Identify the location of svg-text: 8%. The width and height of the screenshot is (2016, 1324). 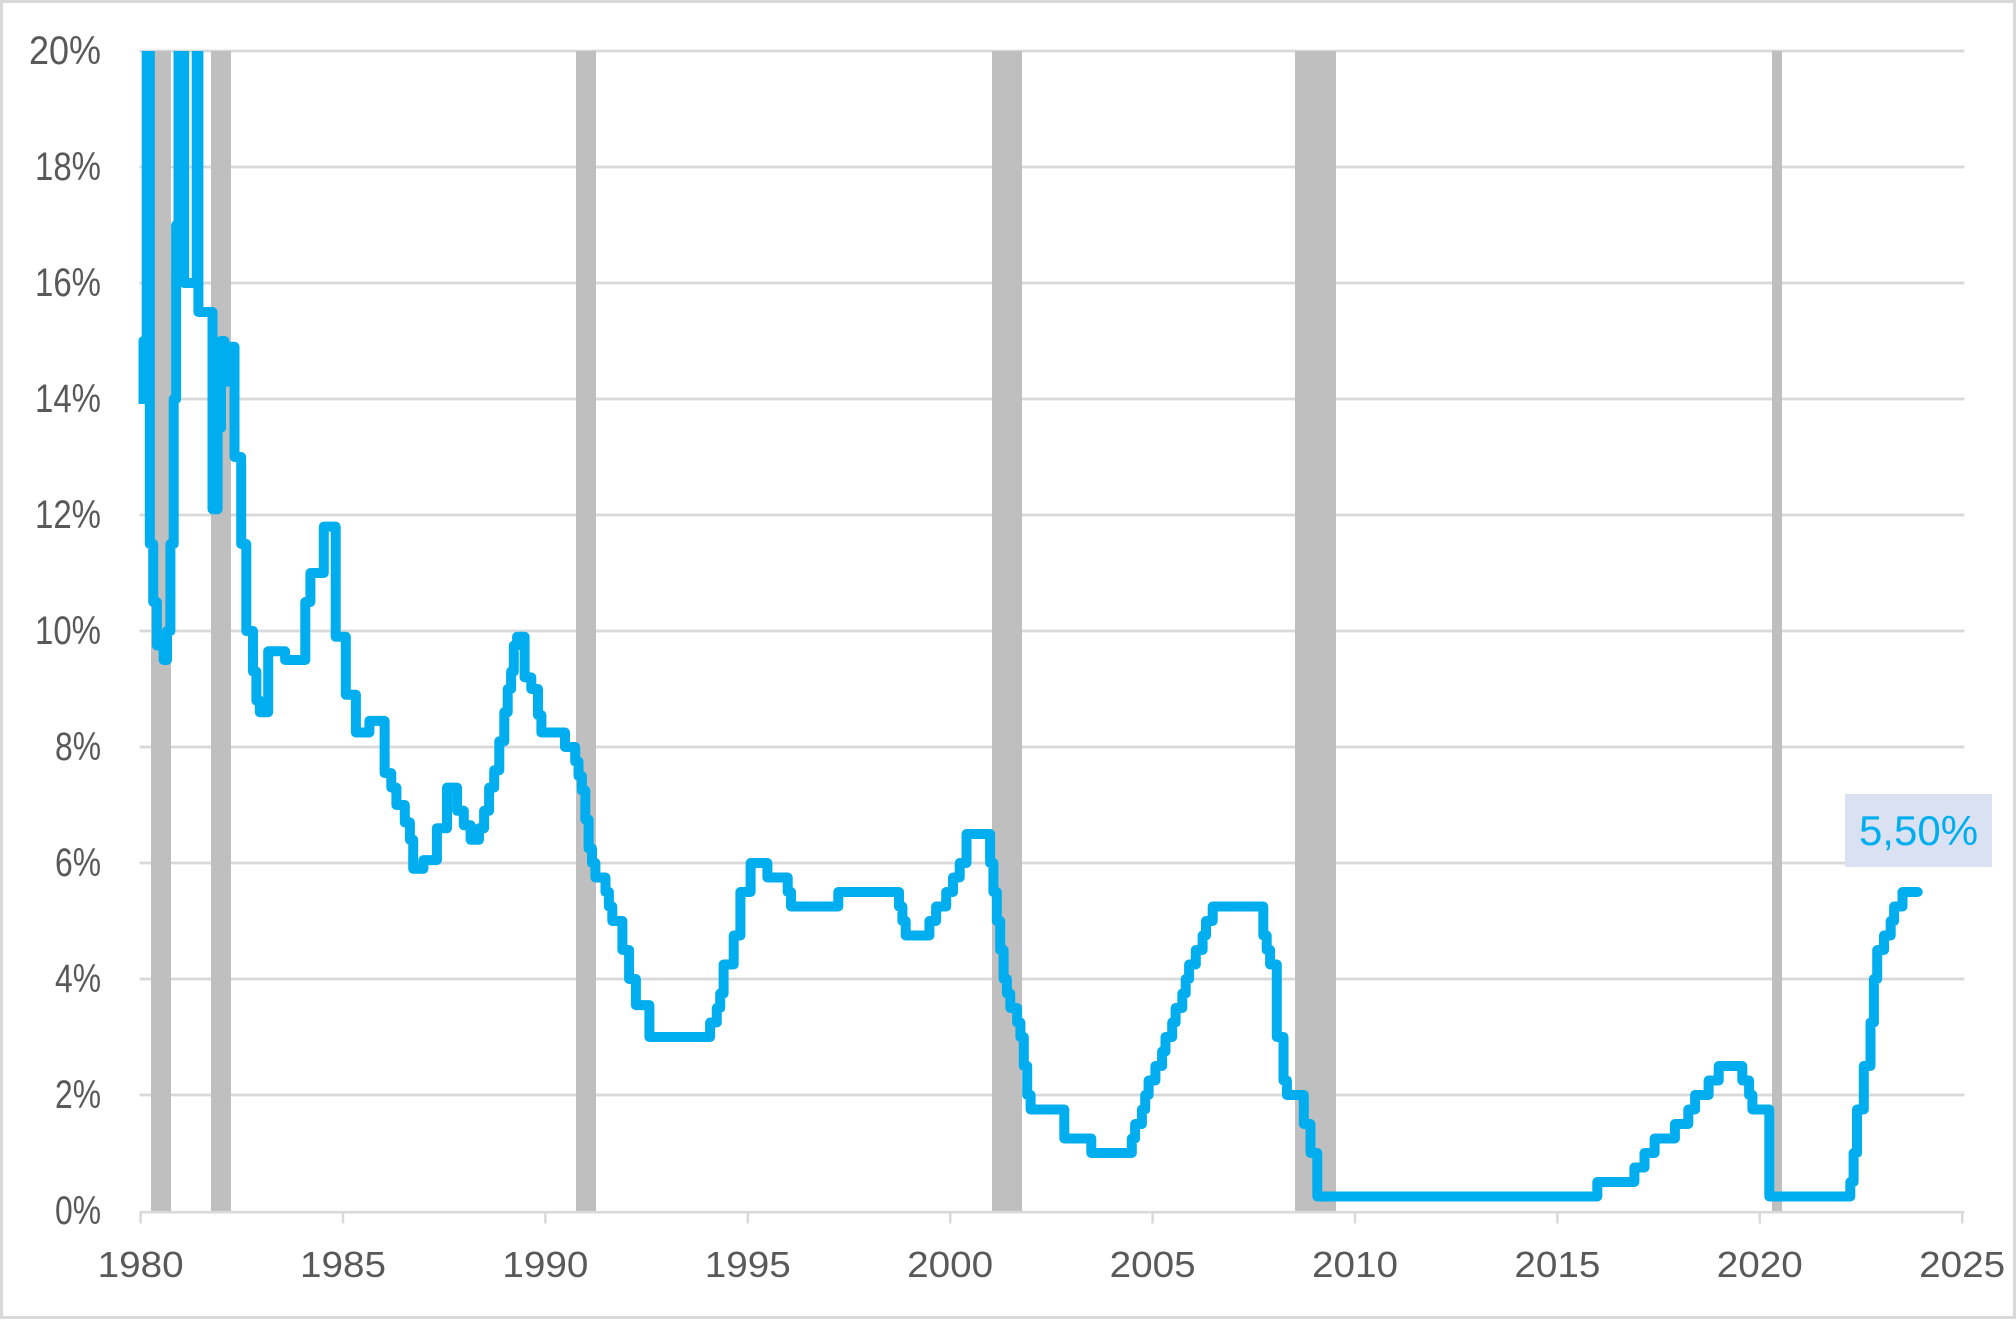
(78, 747).